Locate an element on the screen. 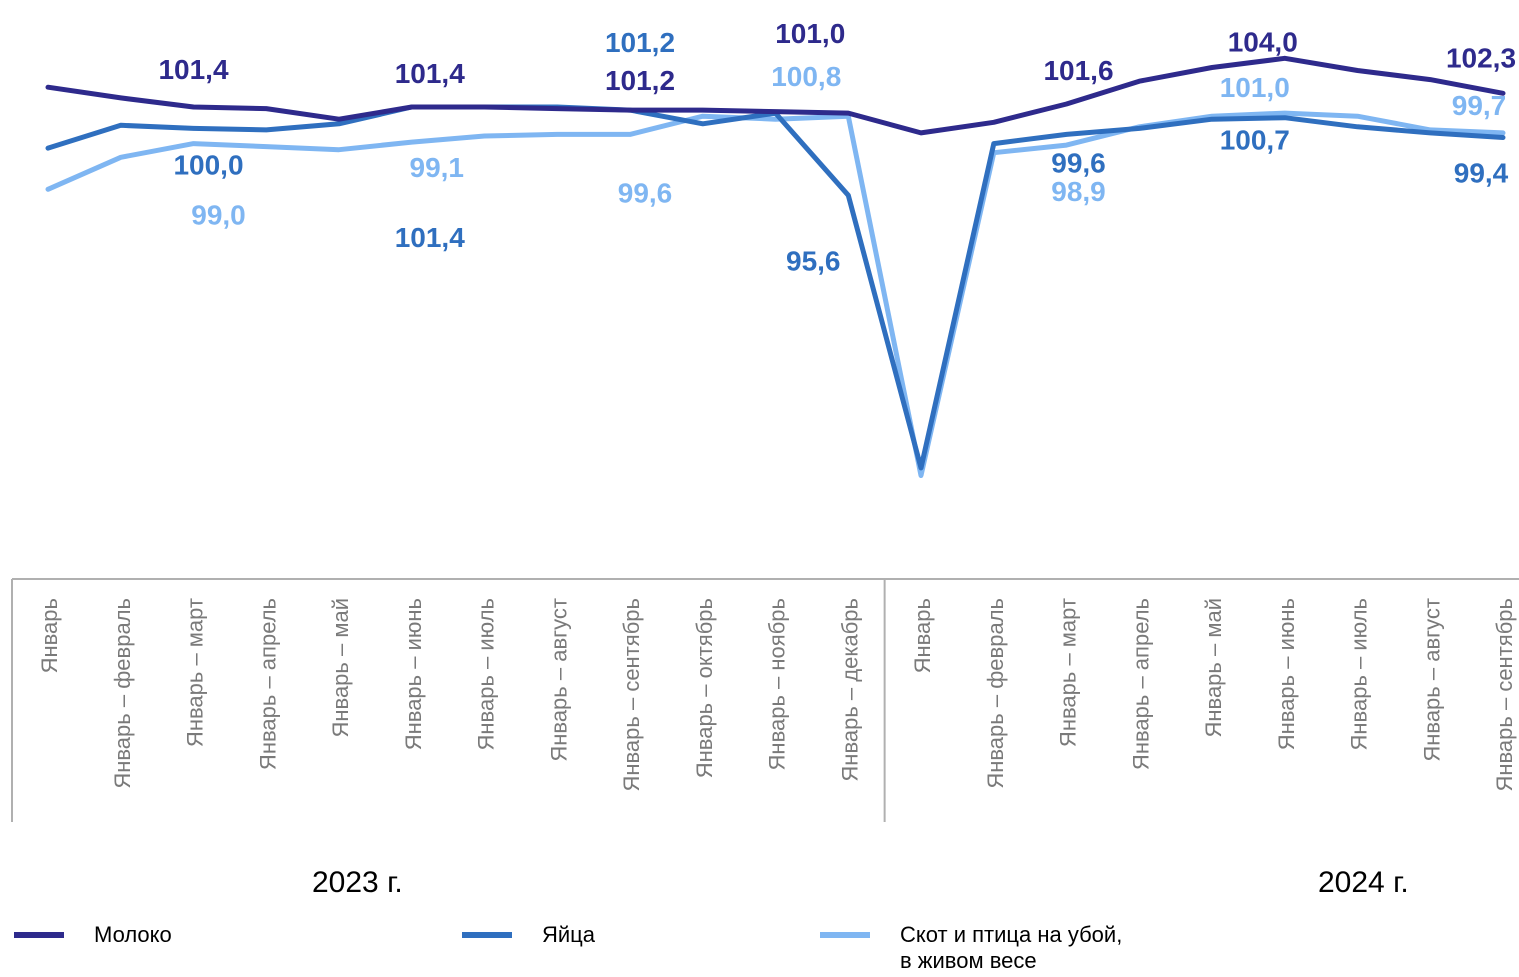 The height and width of the screenshot is (977, 1519). data-label: 101,6 is located at coordinates (1078, 70).